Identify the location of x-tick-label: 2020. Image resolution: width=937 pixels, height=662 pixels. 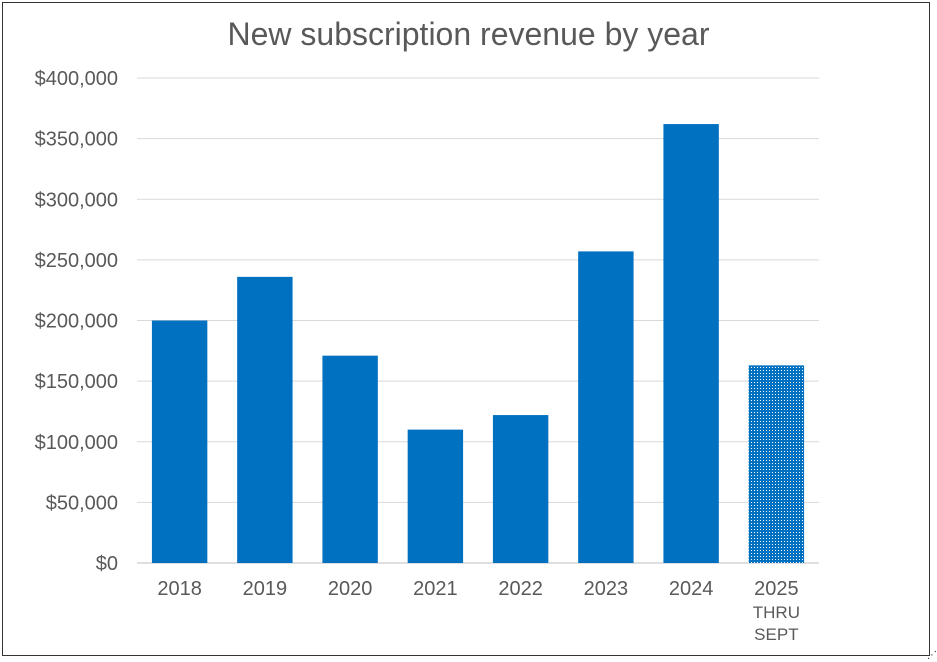
(350, 589).